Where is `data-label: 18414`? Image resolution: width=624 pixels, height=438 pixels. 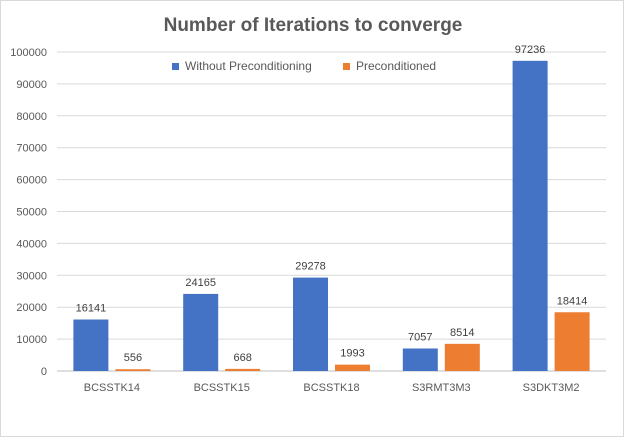 data-label: 18414 is located at coordinates (572, 301).